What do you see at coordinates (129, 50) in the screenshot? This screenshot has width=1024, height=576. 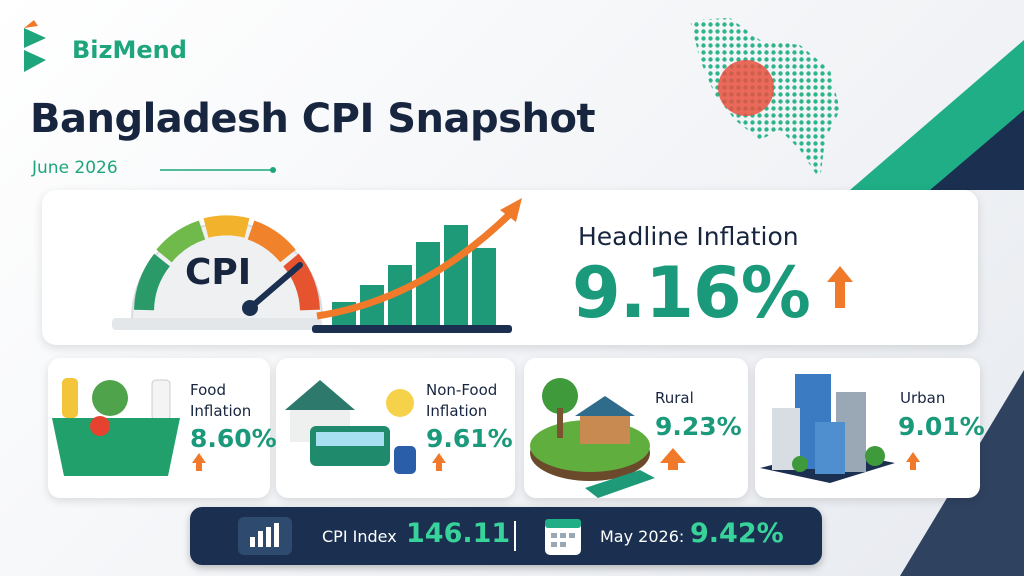 I see `brand: BizMend` at bounding box center [129, 50].